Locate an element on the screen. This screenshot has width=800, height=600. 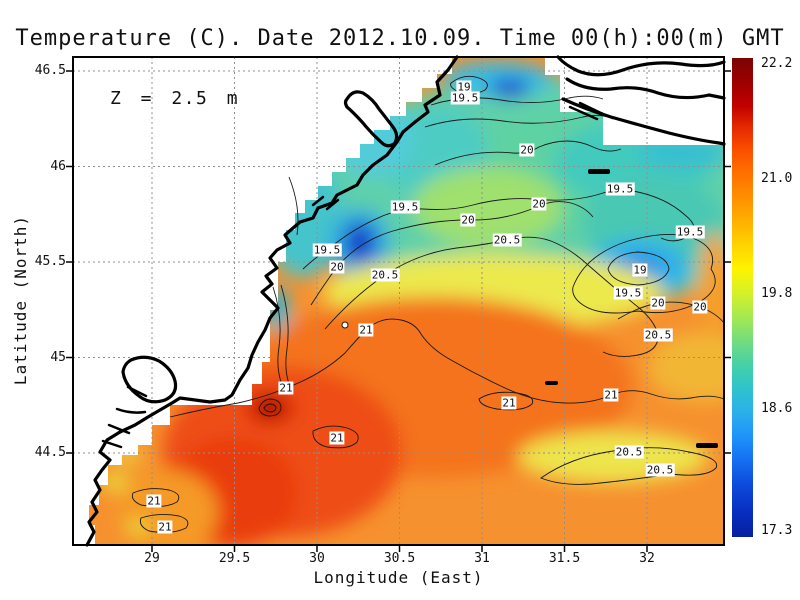
colorbar-tick-label: 21.0 is located at coordinates (777, 178).